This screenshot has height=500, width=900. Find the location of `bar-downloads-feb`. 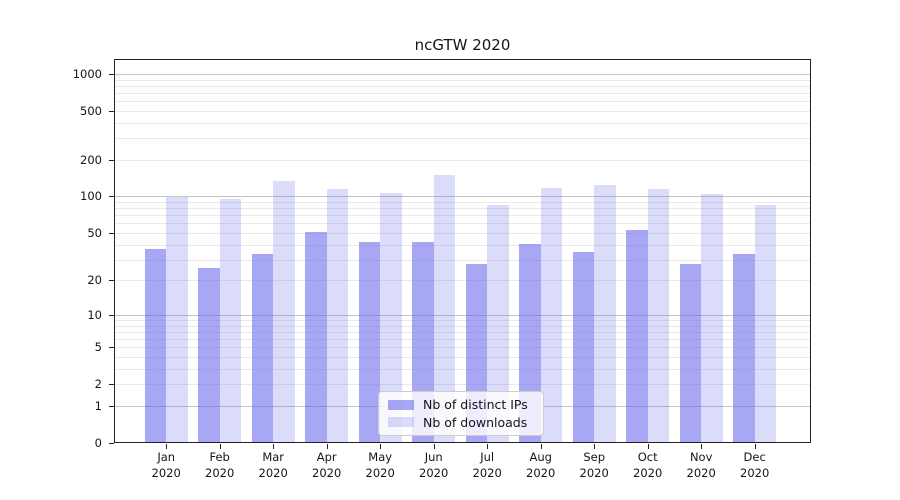

bar-downloads-feb is located at coordinates (230, 320).